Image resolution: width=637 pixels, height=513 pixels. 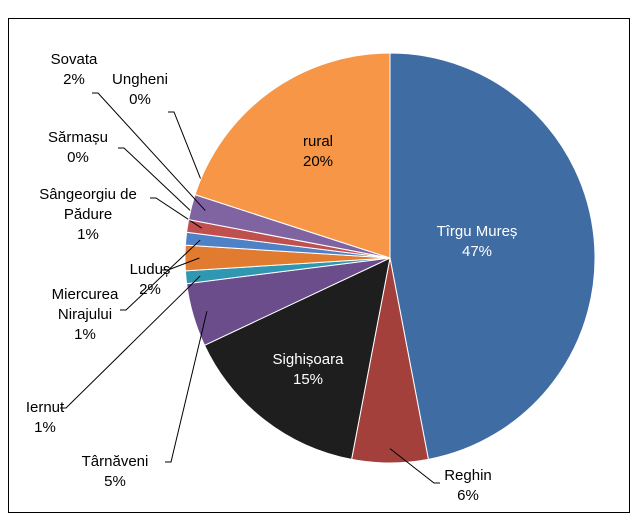 What do you see at coordinates (115, 461) in the screenshot?
I see `slice-name: Târnăveni` at bounding box center [115, 461].